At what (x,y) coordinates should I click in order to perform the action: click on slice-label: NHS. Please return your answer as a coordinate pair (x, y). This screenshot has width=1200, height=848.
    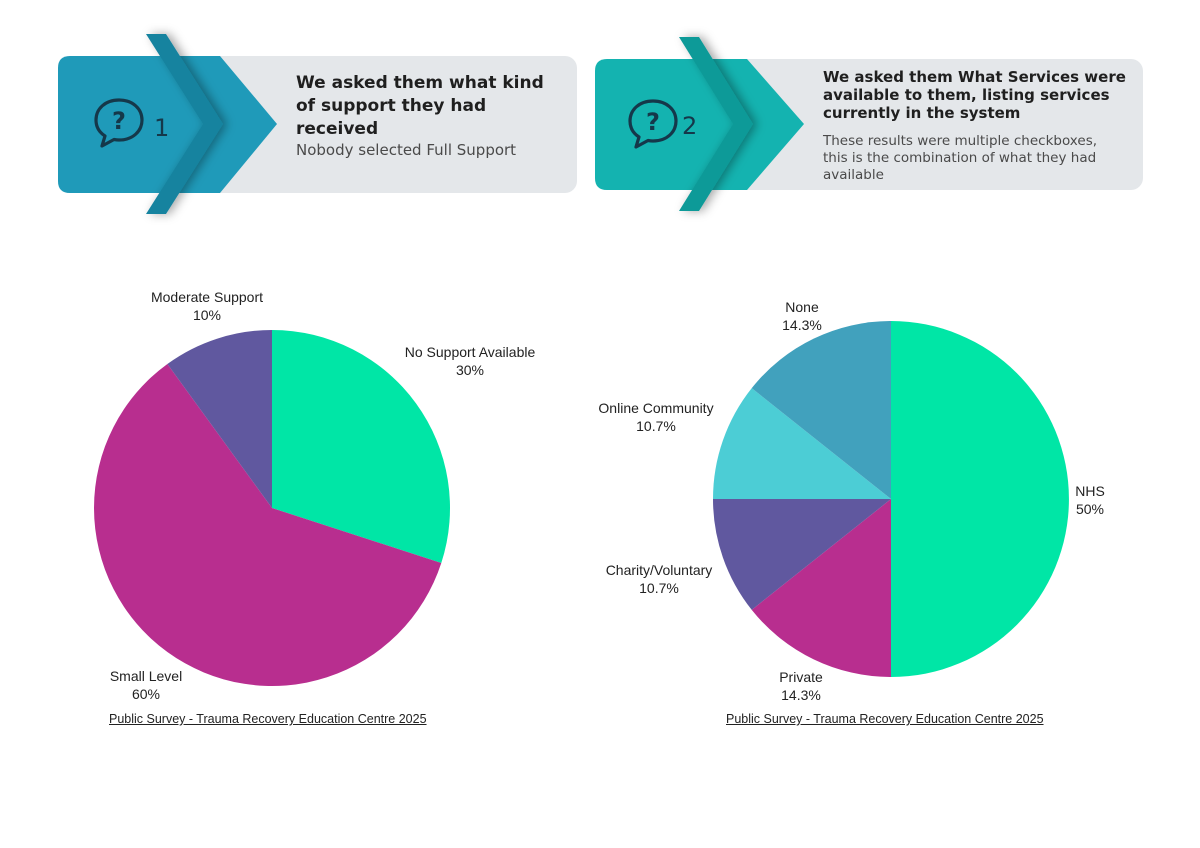
    Looking at the image, I should click on (1090, 491).